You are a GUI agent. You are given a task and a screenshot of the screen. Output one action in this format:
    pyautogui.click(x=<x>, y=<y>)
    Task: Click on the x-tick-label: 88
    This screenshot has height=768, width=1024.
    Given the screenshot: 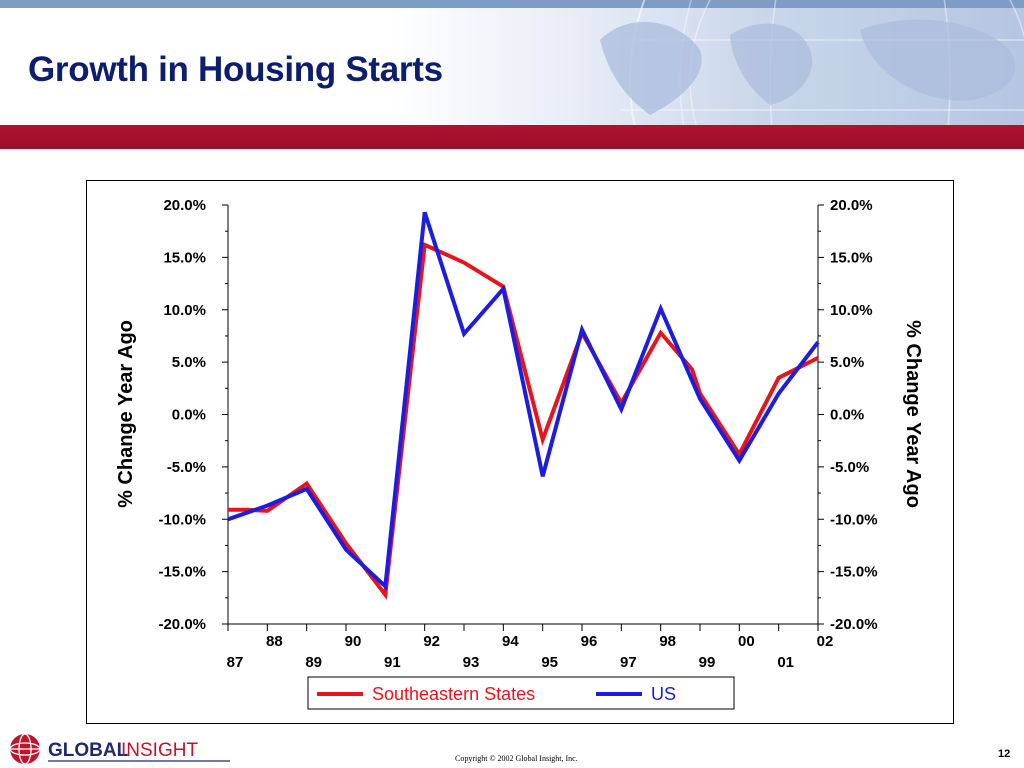 What is the action you would take?
    pyautogui.click(x=274, y=641)
    